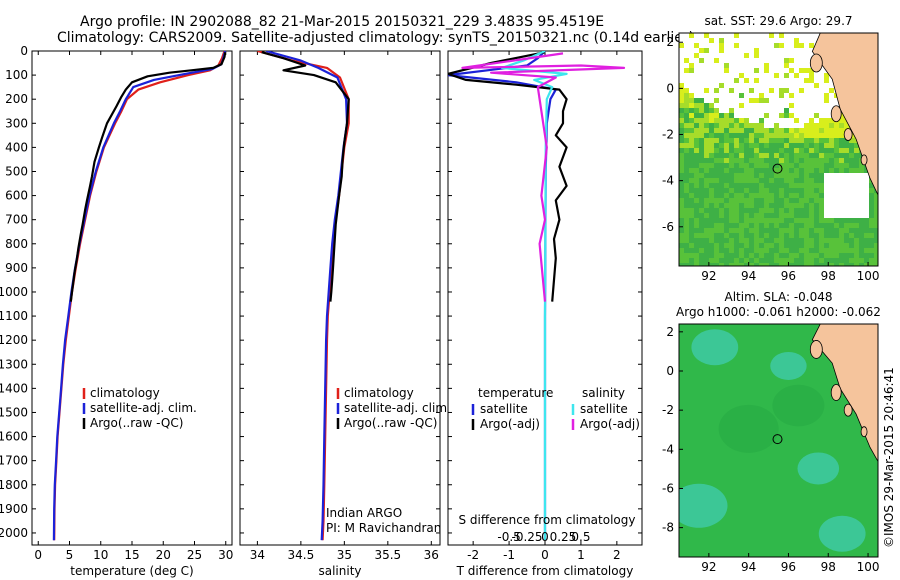  Describe the element at coordinates (527, 537) in the screenshot. I see `s-tick-label: -0.25` at that location.